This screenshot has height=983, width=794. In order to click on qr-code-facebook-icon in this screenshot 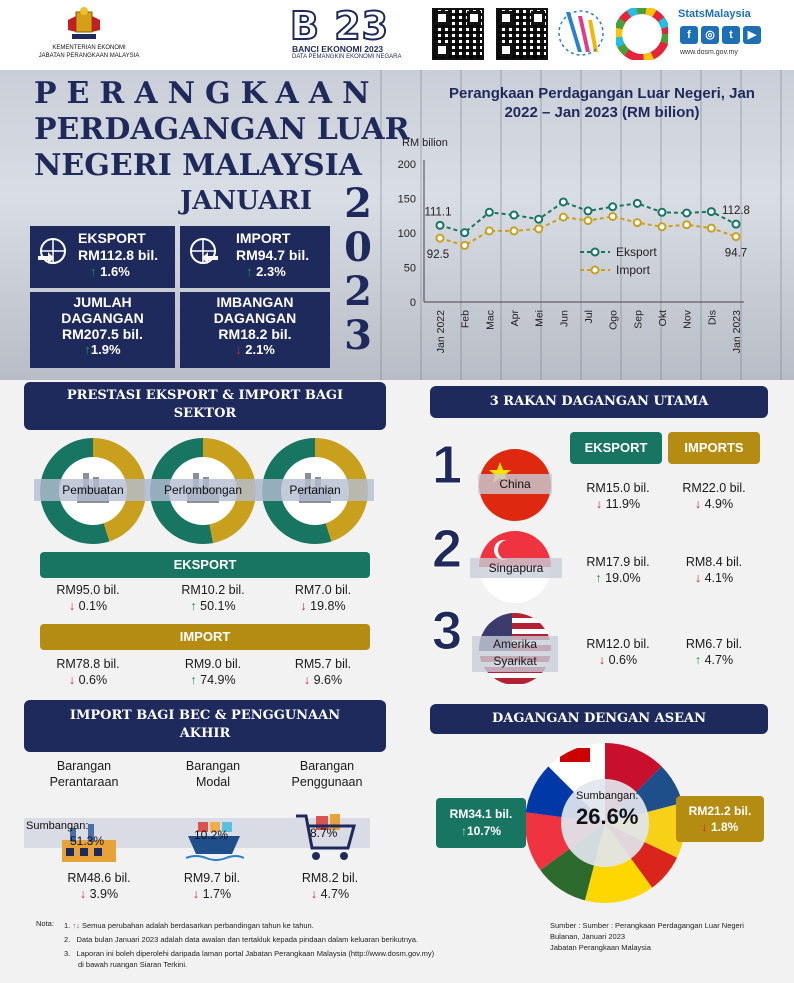, I will do `click(522, 34)`.